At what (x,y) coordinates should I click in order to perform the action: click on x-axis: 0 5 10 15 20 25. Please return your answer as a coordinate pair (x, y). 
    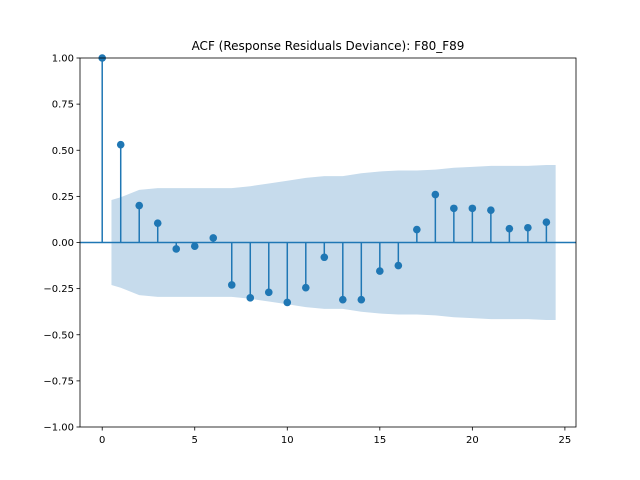
    Looking at the image, I should click on (335, 436).